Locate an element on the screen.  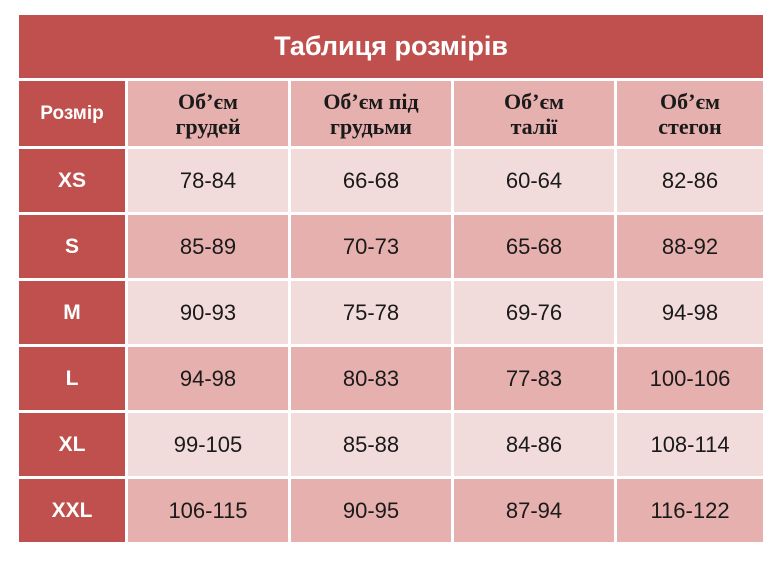
header-chest: Об’єм грудей is located at coordinates (208, 113).